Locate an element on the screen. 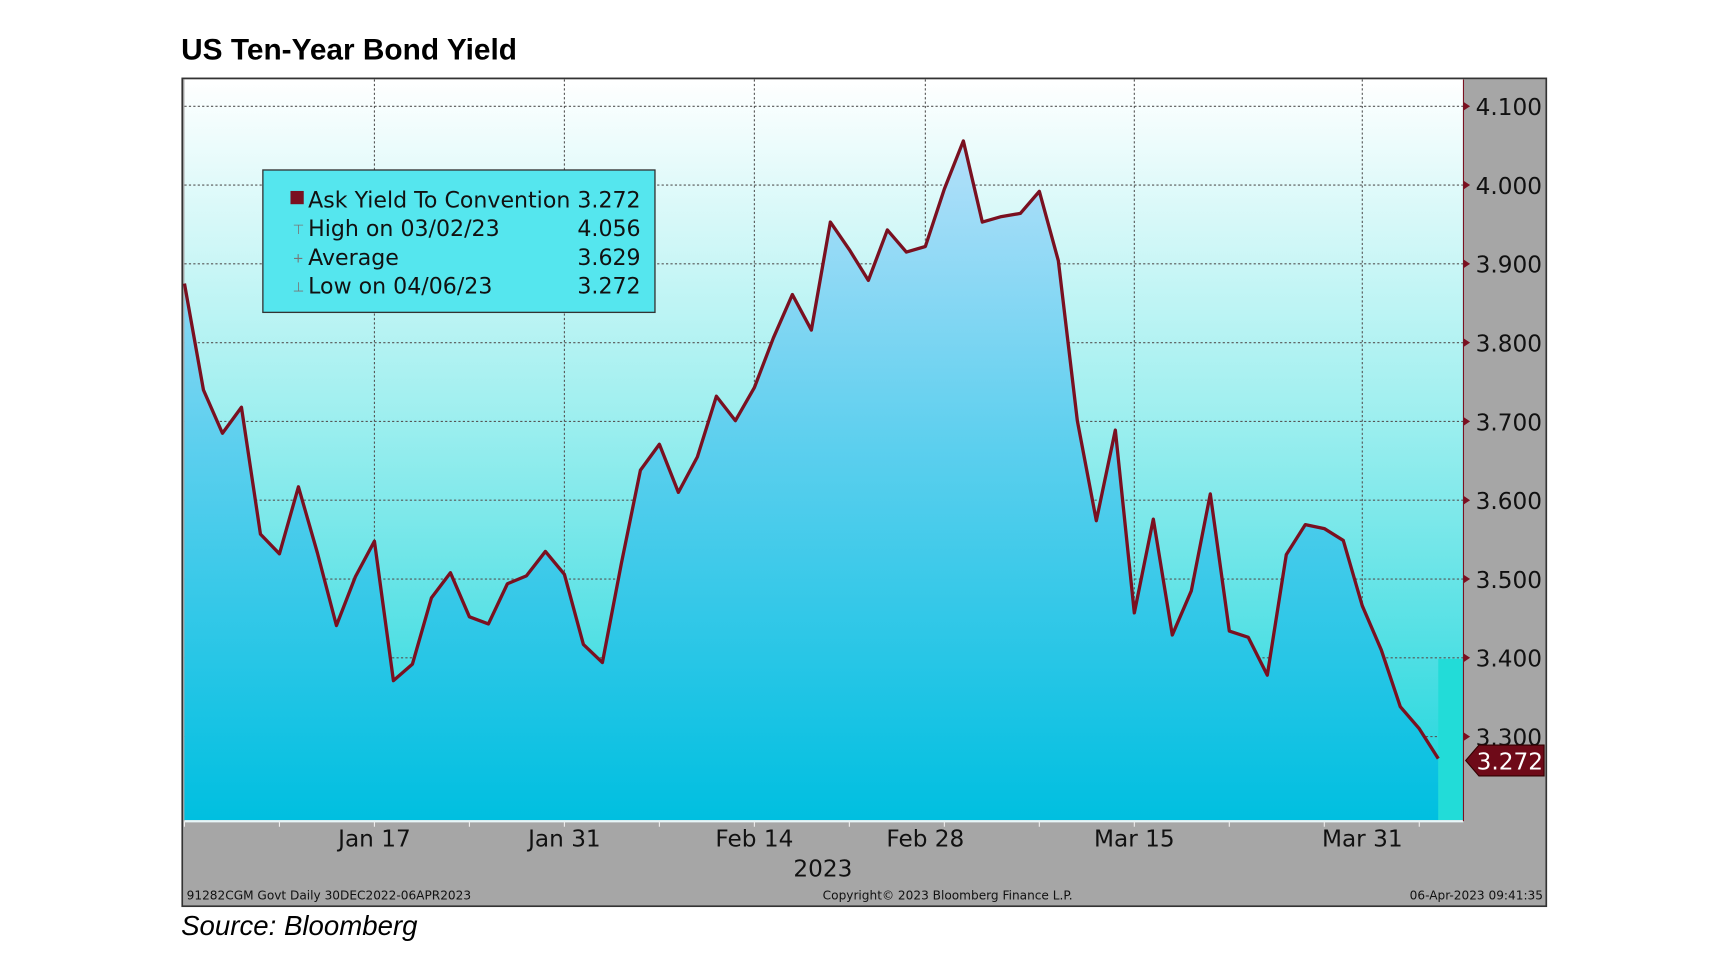  y-tick-label: 3.400 is located at coordinates (1509, 659).